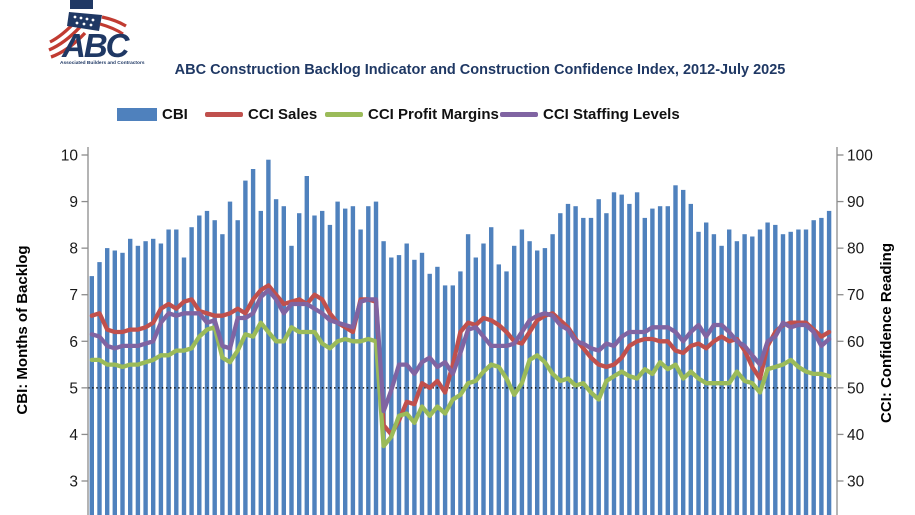 Image resolution: width=915 pixels, height=515 pixels. I want to click on legend-label-cci-sales: CCI Sales, so click(283, 114).